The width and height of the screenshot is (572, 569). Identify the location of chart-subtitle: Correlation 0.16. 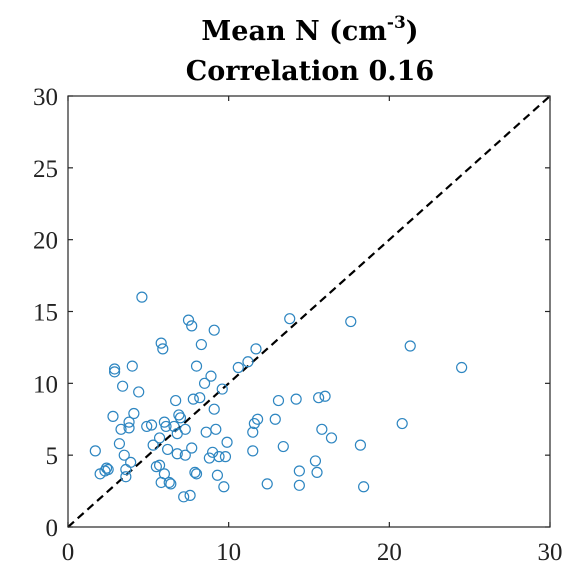
(310, 71).